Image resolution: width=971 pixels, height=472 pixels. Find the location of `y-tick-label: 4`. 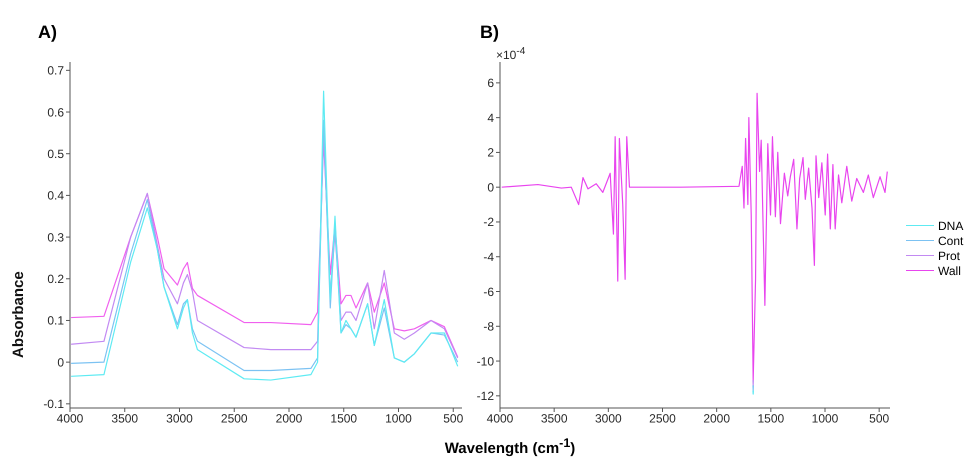

y-tick-label: 4 is located at coordinates (490, 117).